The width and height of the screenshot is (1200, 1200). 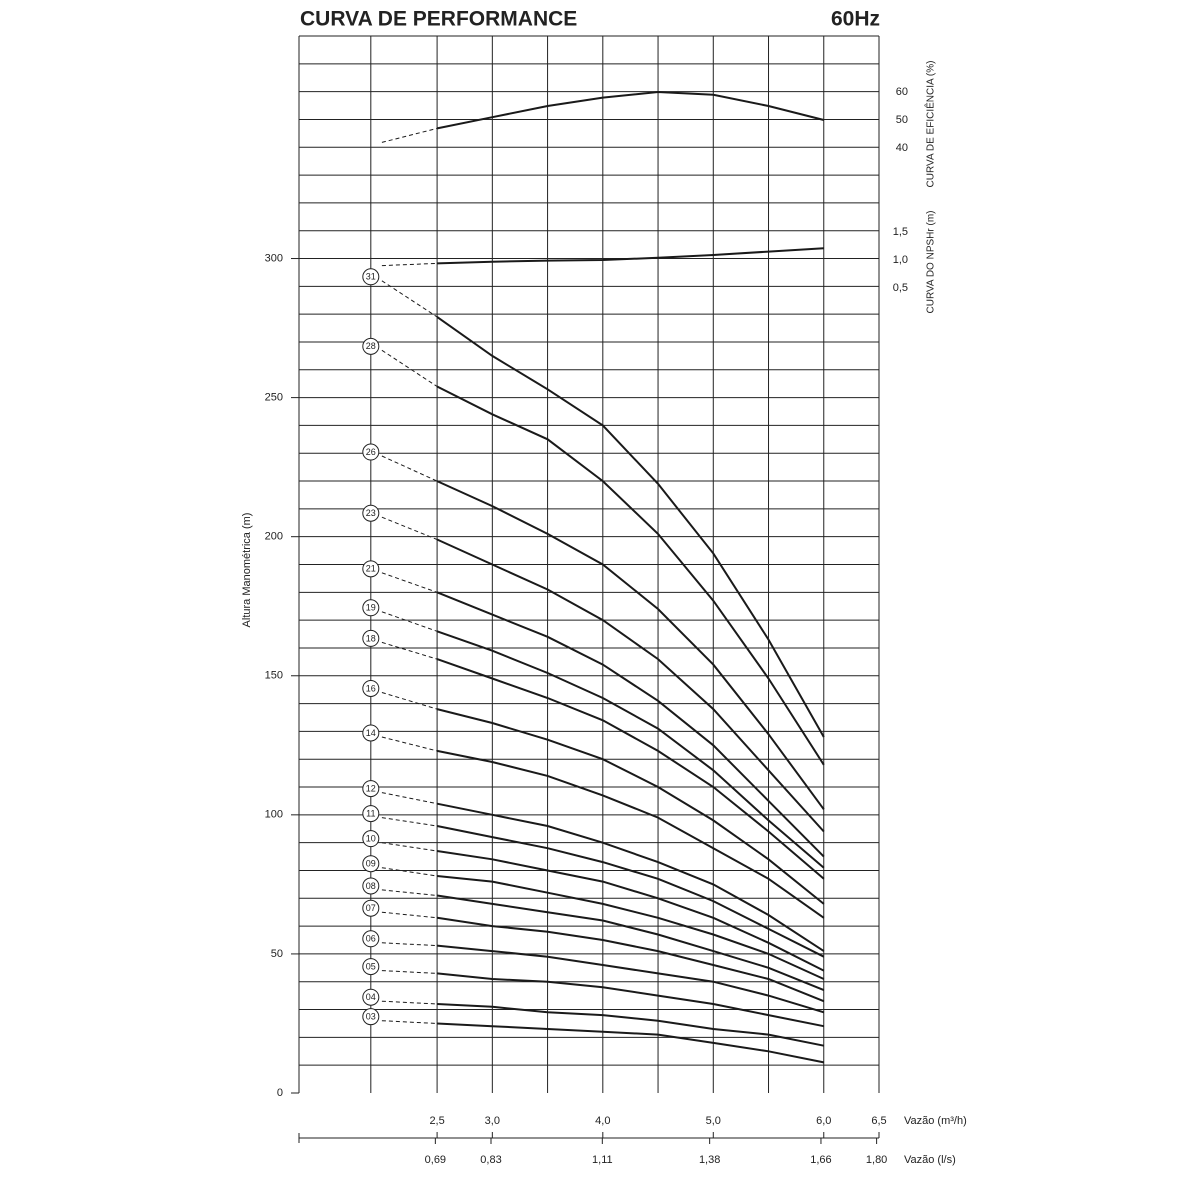 I want to click on legend-label: 05, so click(x=371, y=966).